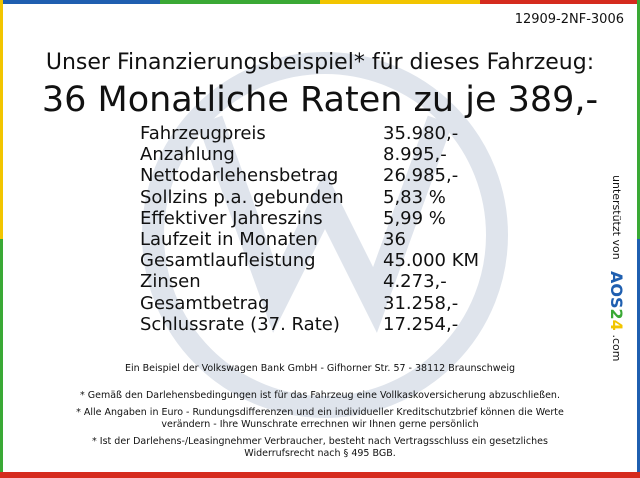 The height and width of the screenshot is (478, 640). I want to click on sponsor-prefix: unterstützt von, so click(616, 217).